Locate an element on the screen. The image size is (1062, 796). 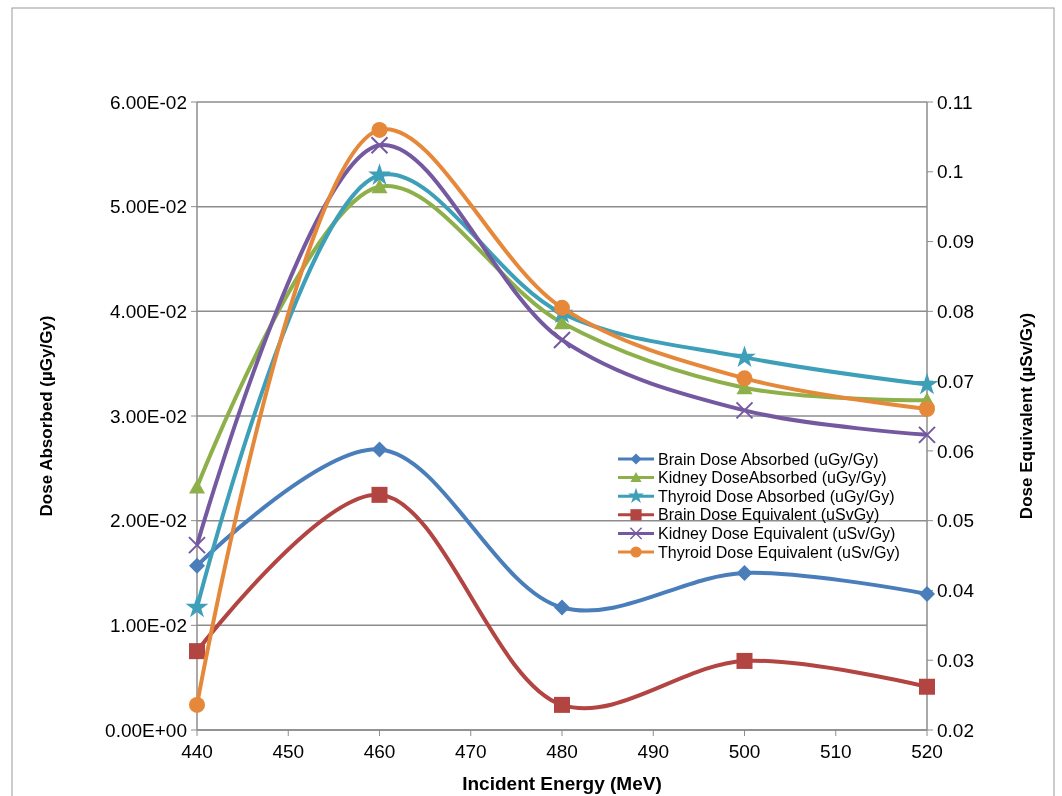
legend-label: Brain Dose Equivalent (uSvGy) is located at coordinates (769, 515).